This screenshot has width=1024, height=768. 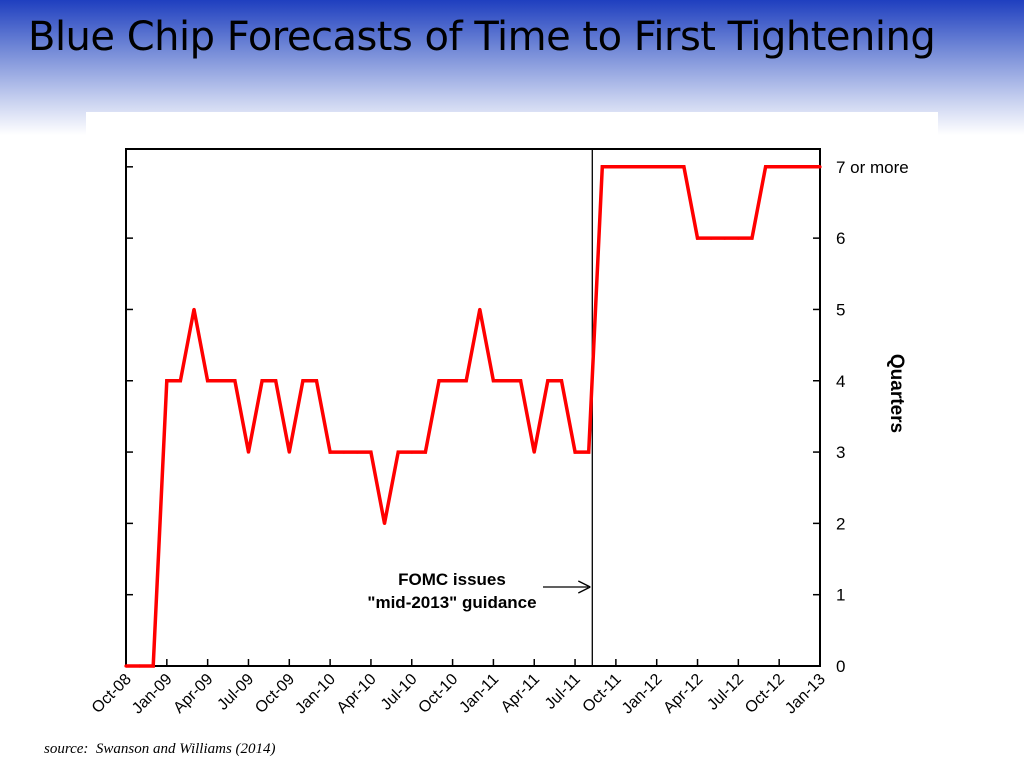 What do you see at coordinates (520, 693) in the screenshot?
I see `x-tick-label: Apr-11` at bounding box center [520, 693].